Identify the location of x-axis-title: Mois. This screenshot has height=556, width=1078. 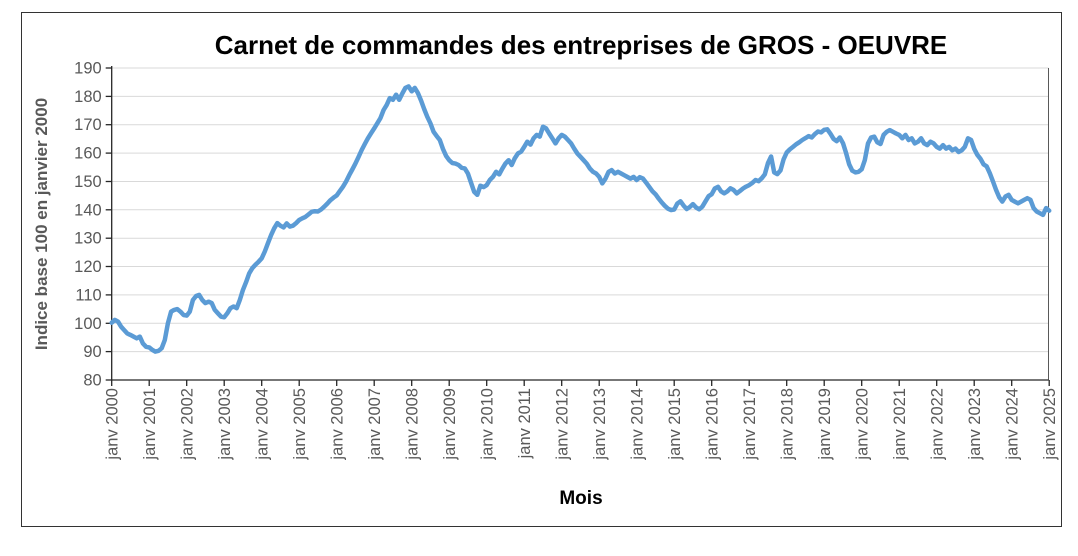
(581, 498).